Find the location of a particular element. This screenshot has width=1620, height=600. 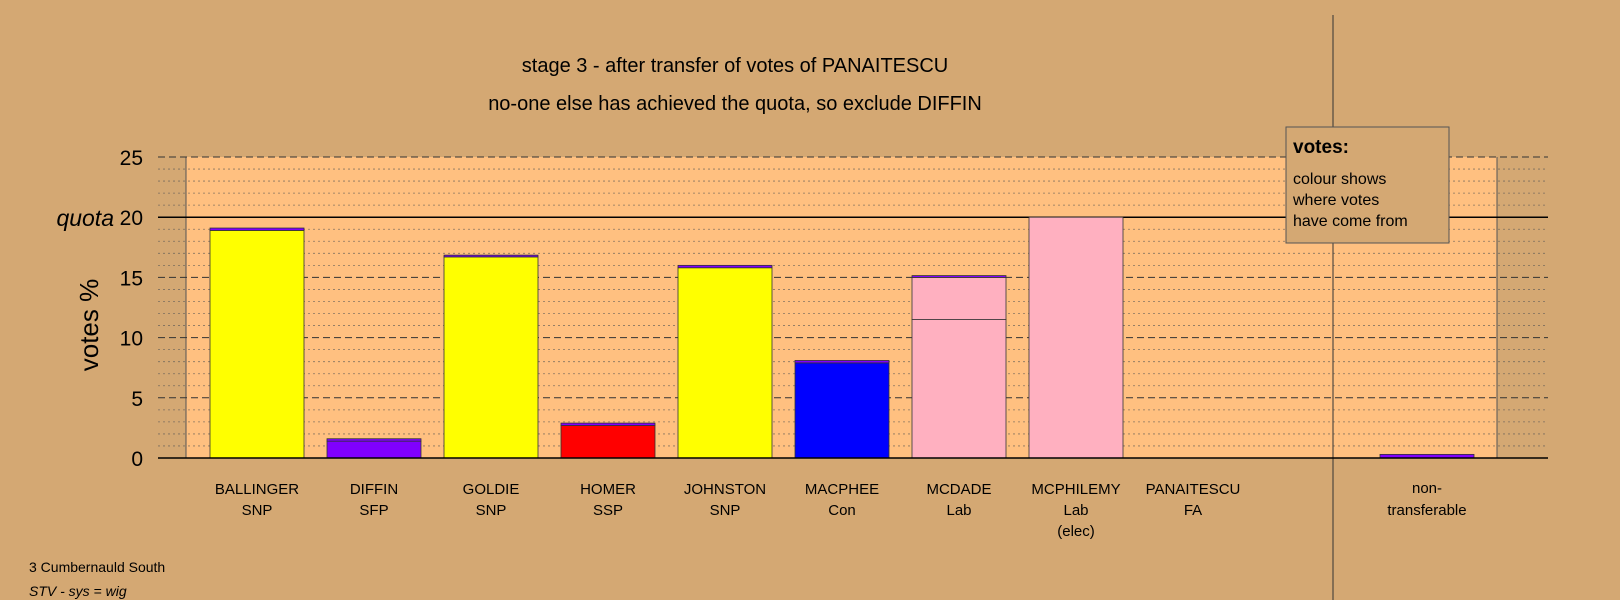

category-party: Con is located at coordinates (842, 510).